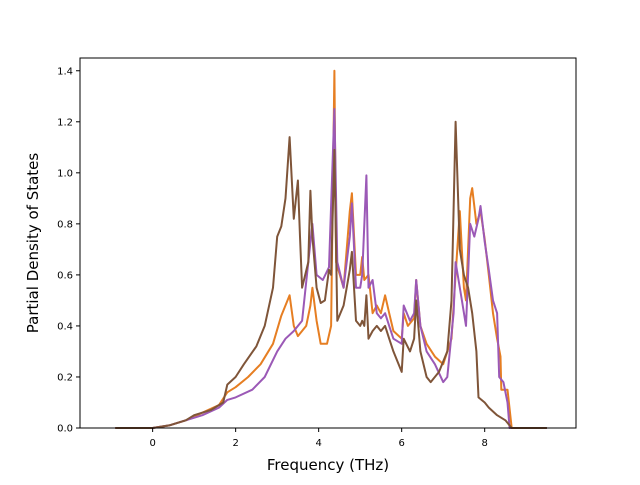 Image resolution: width=640 pixels, height=485 pixels. I want to click on y-tick-label: 1.0, so click(65, 173).